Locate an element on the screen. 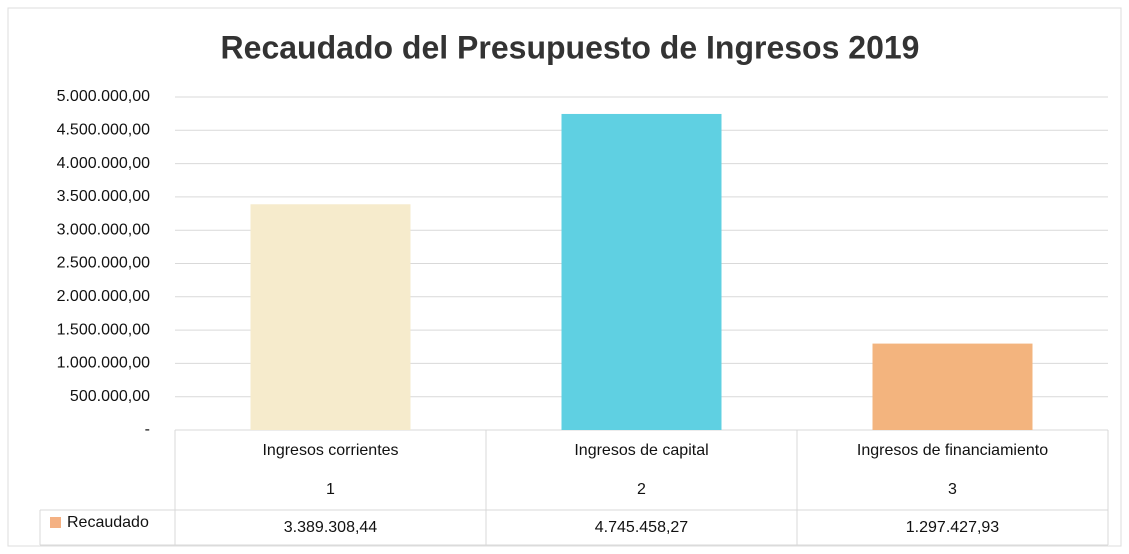  y-tick-label: 3.000.000,00 is located at coordinates (104, 229).